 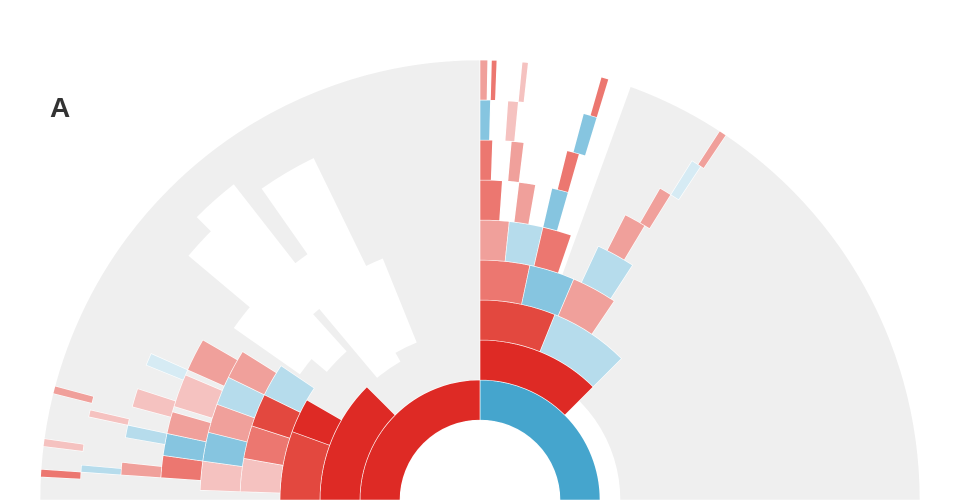 What do you see at coordinates (60, 107) in the screenshot?
I see `panel-label: A` at bounding box center [60, 107].